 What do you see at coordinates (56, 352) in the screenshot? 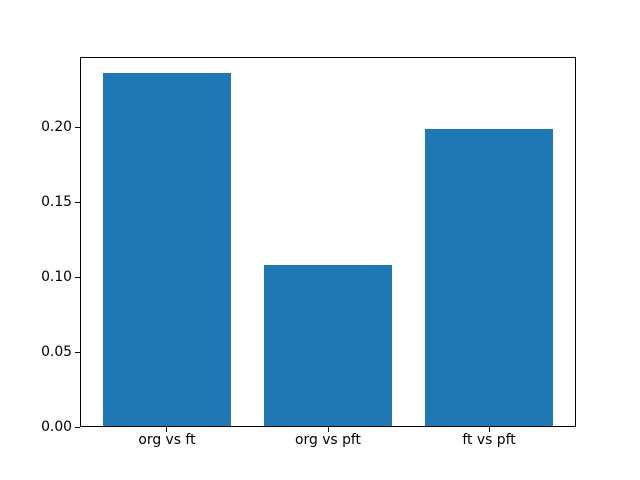
I see `y-tick-label: 0.05` at bounding box center [56, 352].